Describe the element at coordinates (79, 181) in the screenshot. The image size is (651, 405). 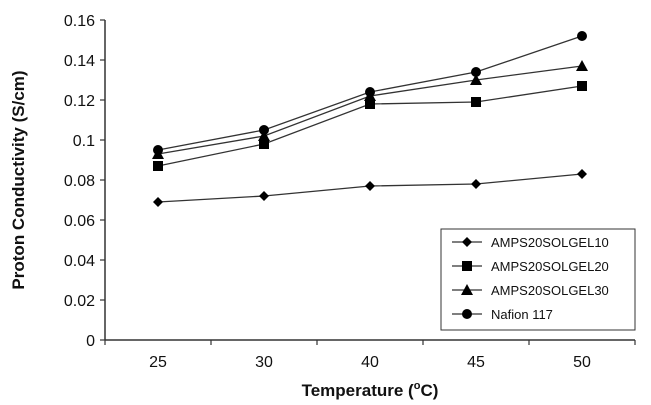
I see `y-tick-label: 0.08` at that location.